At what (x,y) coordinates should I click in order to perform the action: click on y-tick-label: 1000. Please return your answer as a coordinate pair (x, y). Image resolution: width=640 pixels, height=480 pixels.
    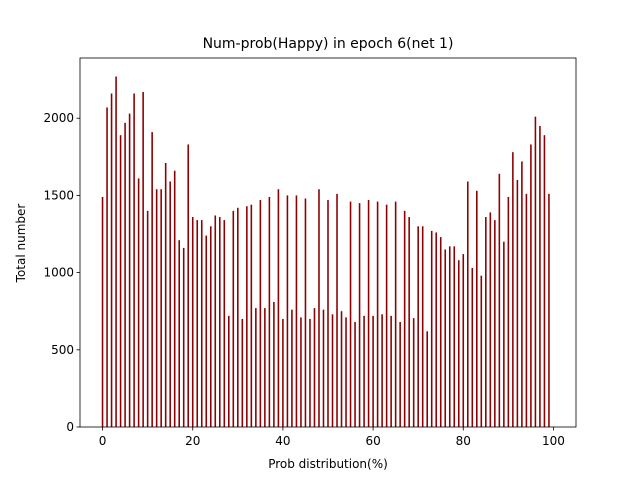
    Looking at the image, I should click on (58, 273).